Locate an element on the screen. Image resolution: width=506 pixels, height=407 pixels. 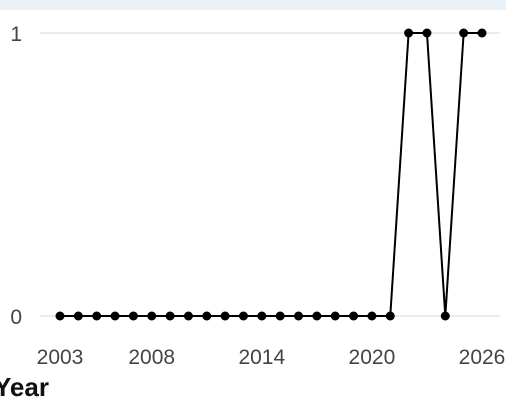
y-tick-label: 1 is located at coordinates (16, 34).